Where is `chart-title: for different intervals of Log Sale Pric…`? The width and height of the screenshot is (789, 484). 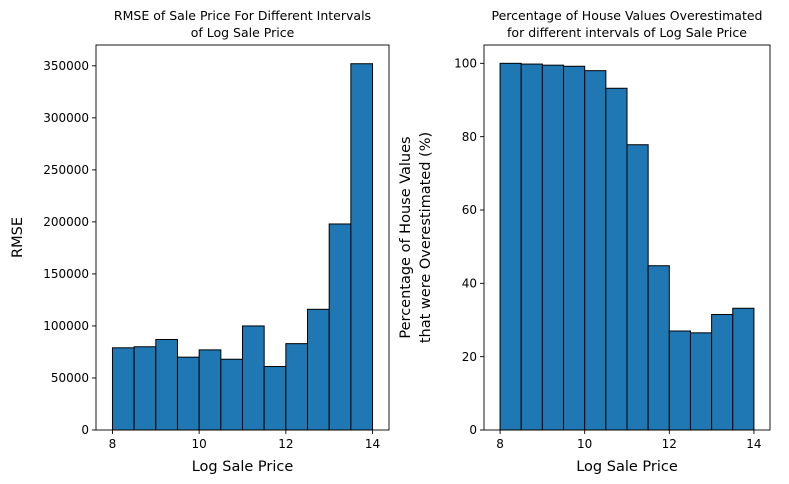 chart-title: for different intervals of Log Sale Pric… is located at coordinates (627, 32).